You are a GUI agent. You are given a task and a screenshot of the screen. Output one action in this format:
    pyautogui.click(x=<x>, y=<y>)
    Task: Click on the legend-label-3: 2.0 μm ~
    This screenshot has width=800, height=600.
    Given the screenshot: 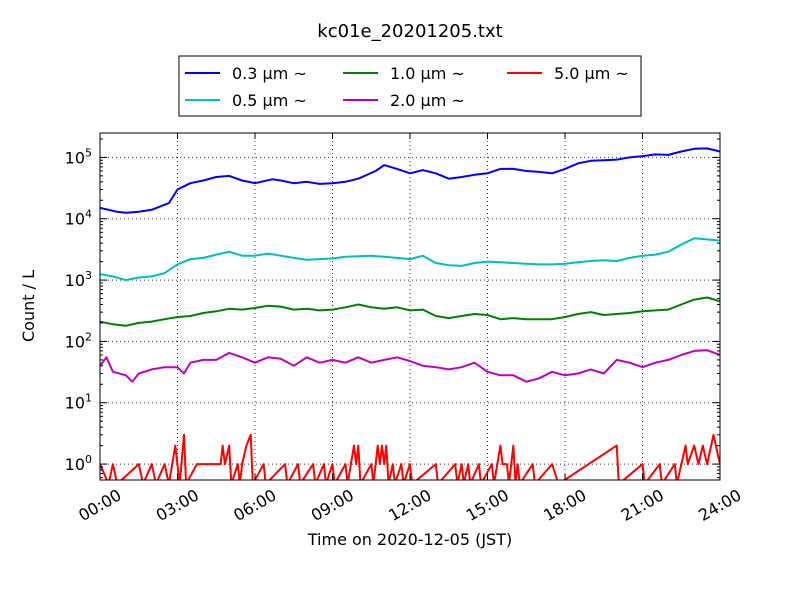 What is the action you would take?
    pyautogui.click(x=427, y=100)
    